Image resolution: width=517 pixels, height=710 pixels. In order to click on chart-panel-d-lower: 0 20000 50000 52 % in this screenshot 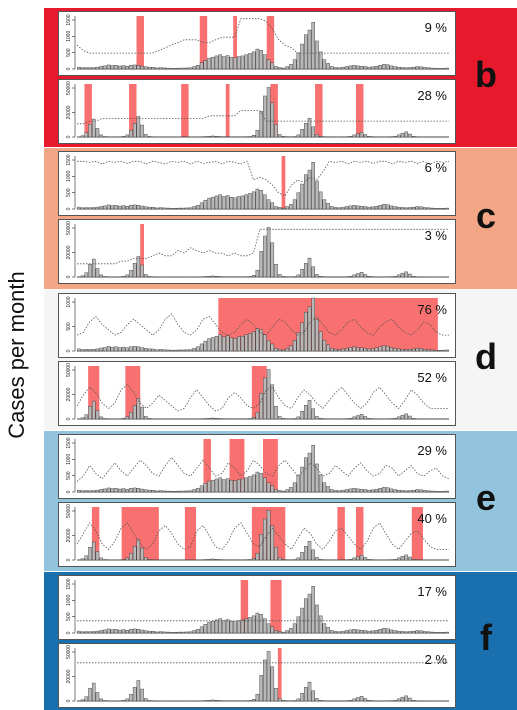, I will do `click(257, 393)`.